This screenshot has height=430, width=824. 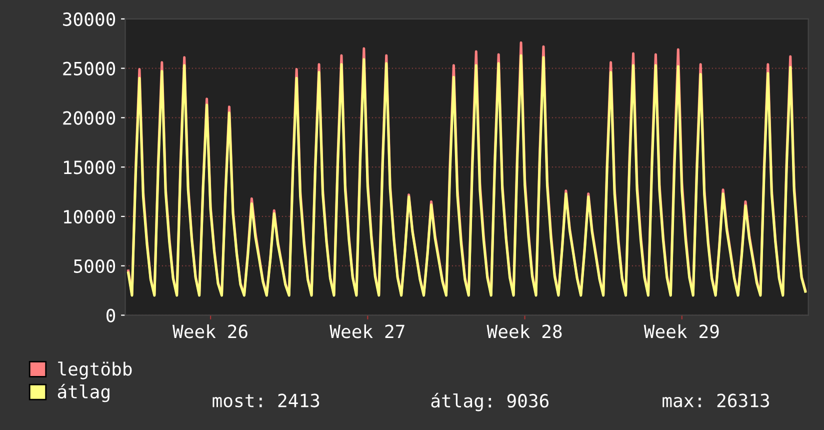 What do you see at coordinates (681, 331) in the screenshot?
I see `x-tick-label: Week 29` at bounding box center [681, 331].